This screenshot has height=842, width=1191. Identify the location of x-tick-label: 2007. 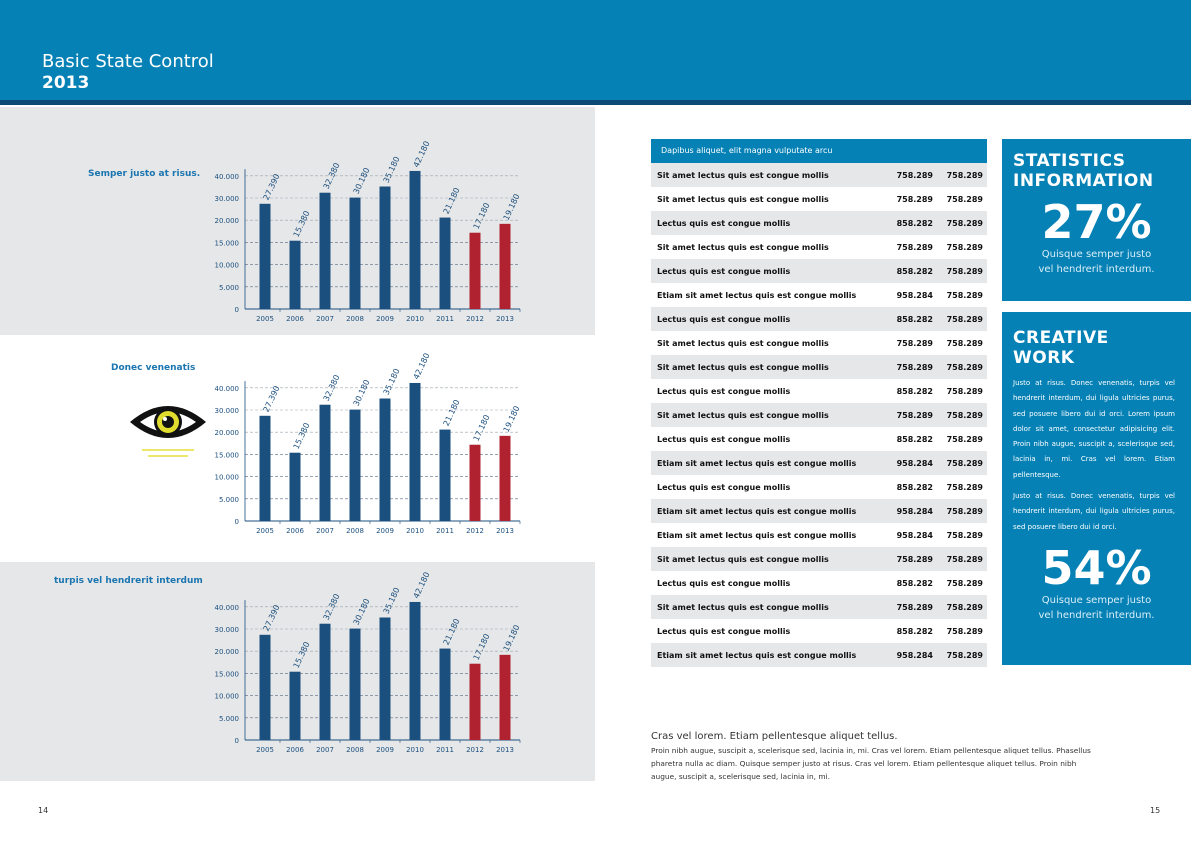
(325, 531).